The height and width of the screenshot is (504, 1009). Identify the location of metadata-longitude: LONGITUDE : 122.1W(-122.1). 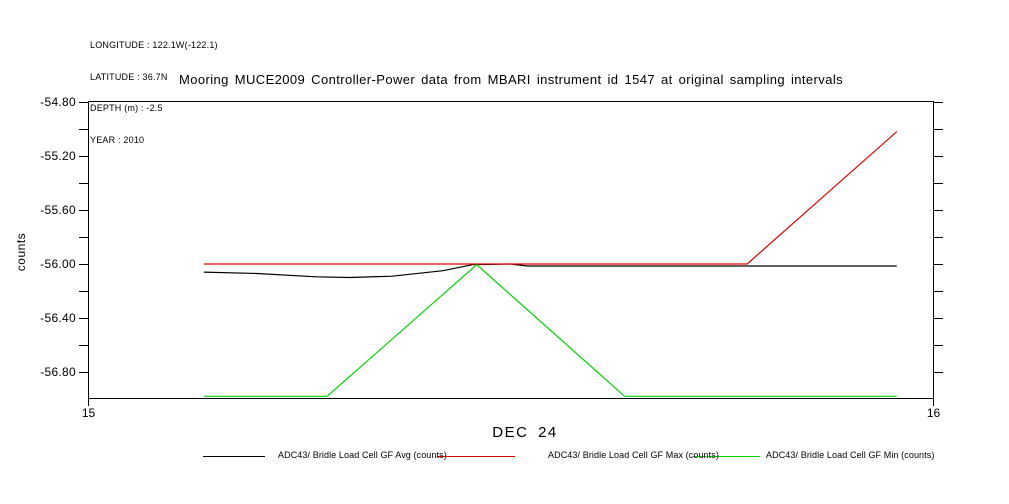
(154, 45).